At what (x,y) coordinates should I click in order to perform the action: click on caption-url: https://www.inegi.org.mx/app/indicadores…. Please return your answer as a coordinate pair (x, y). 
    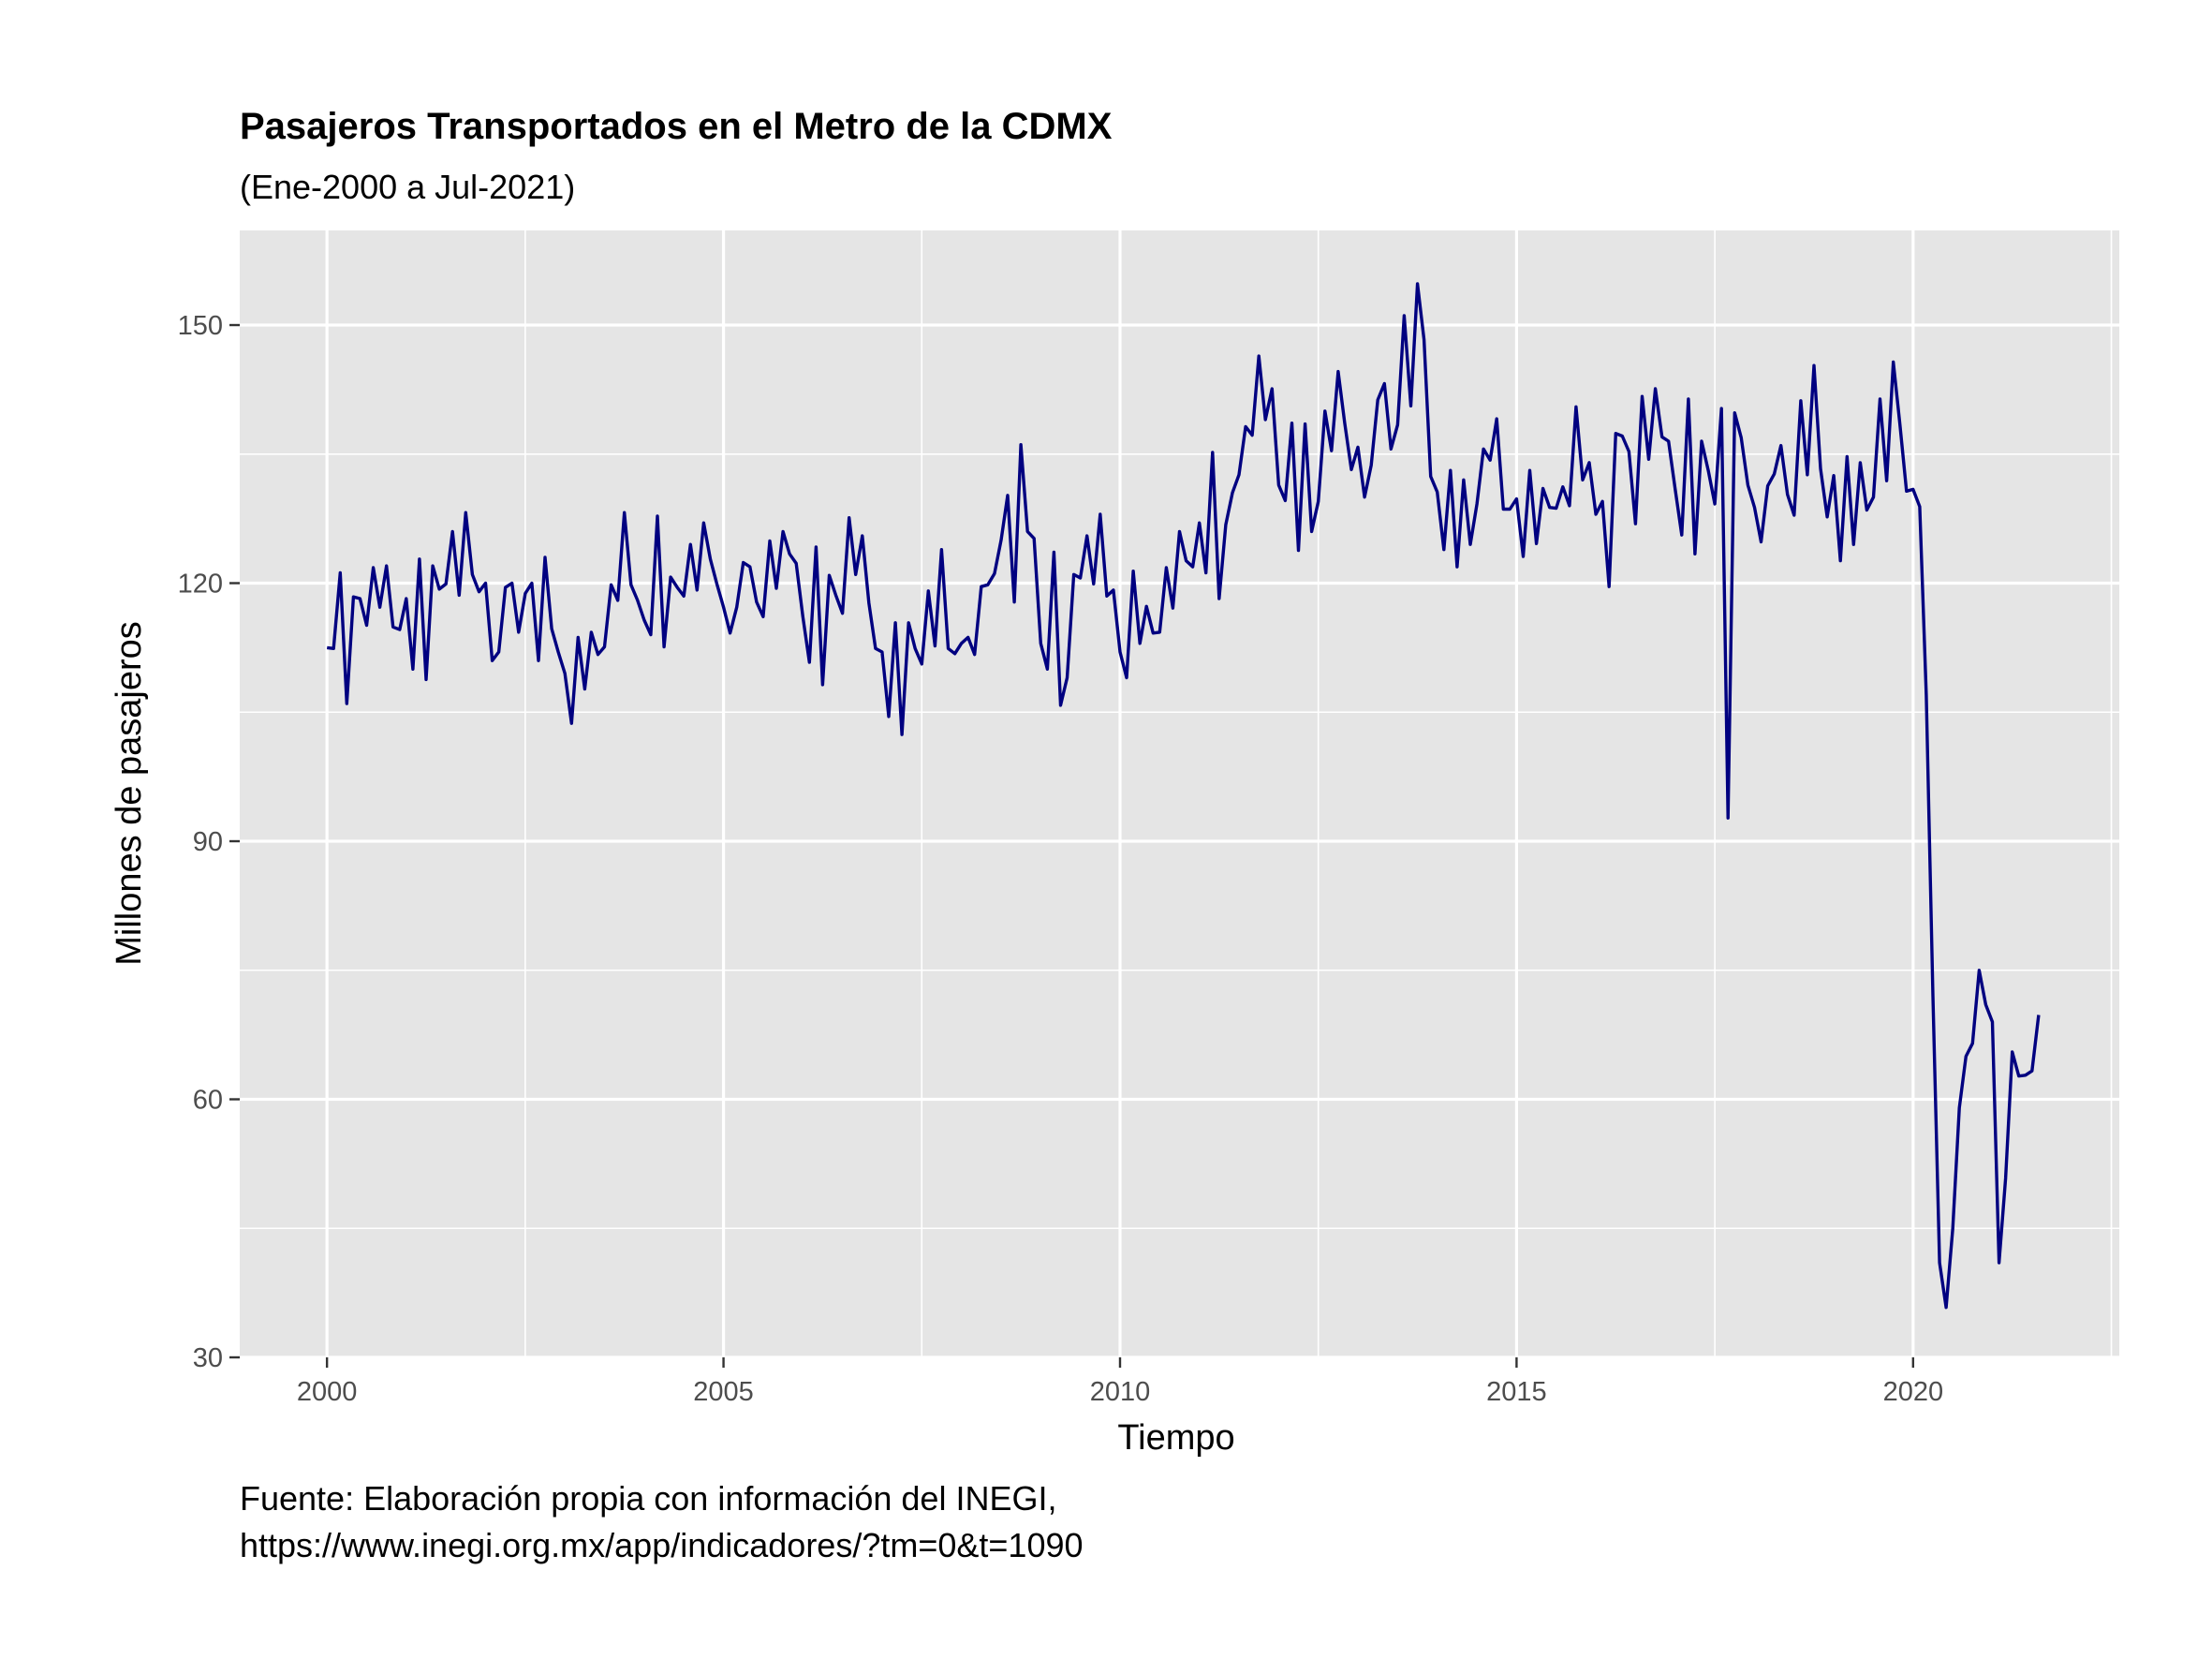
    Looking at the image, I should click on (662, 1545).